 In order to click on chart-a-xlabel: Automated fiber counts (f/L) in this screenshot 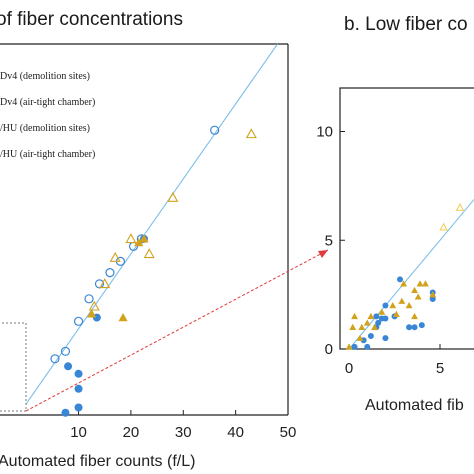, I will do `click(97, 461)`.